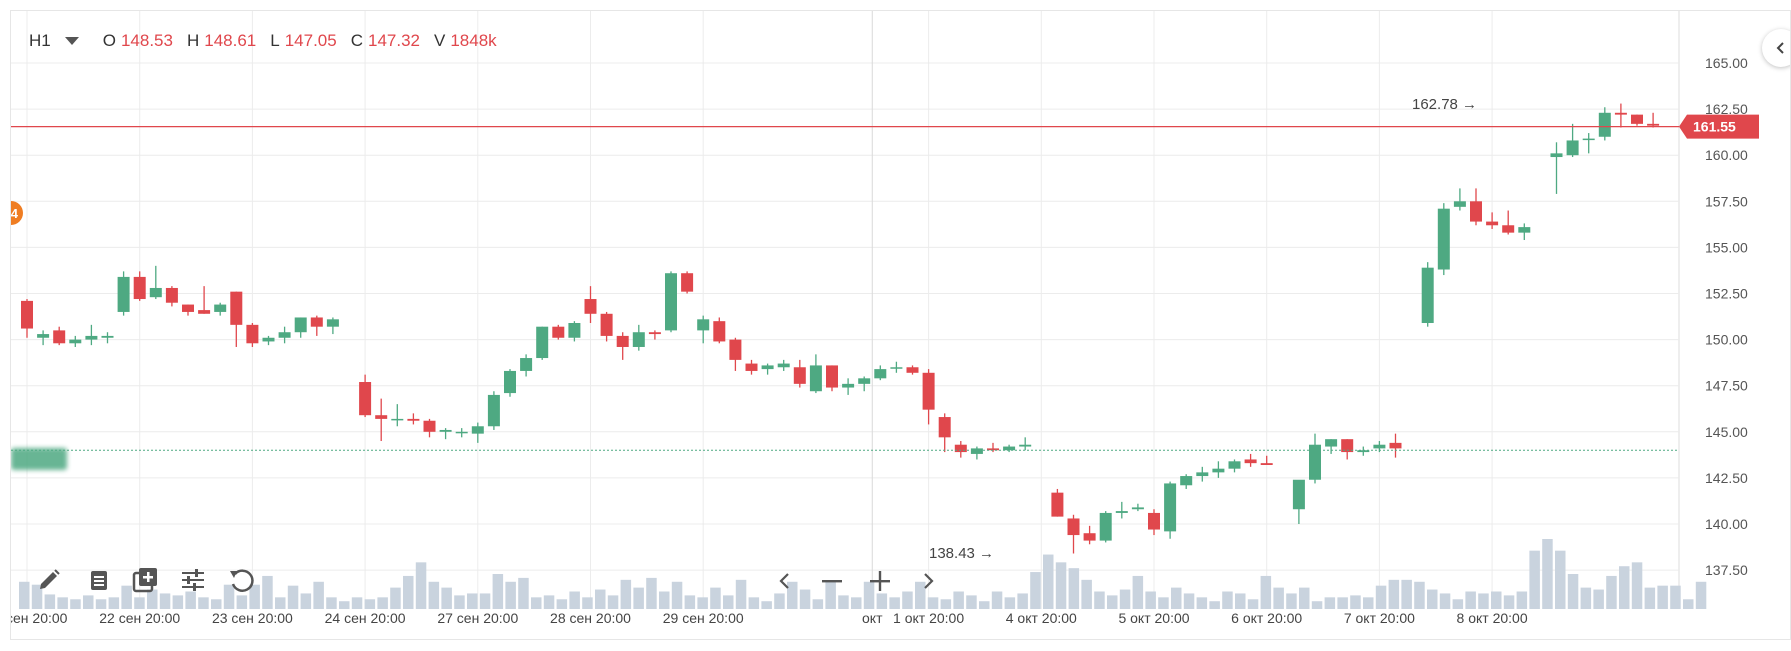 This screenshot has width=1791, height=651. I want to click on timeframe-dropdown-icon, so click(71, 41).